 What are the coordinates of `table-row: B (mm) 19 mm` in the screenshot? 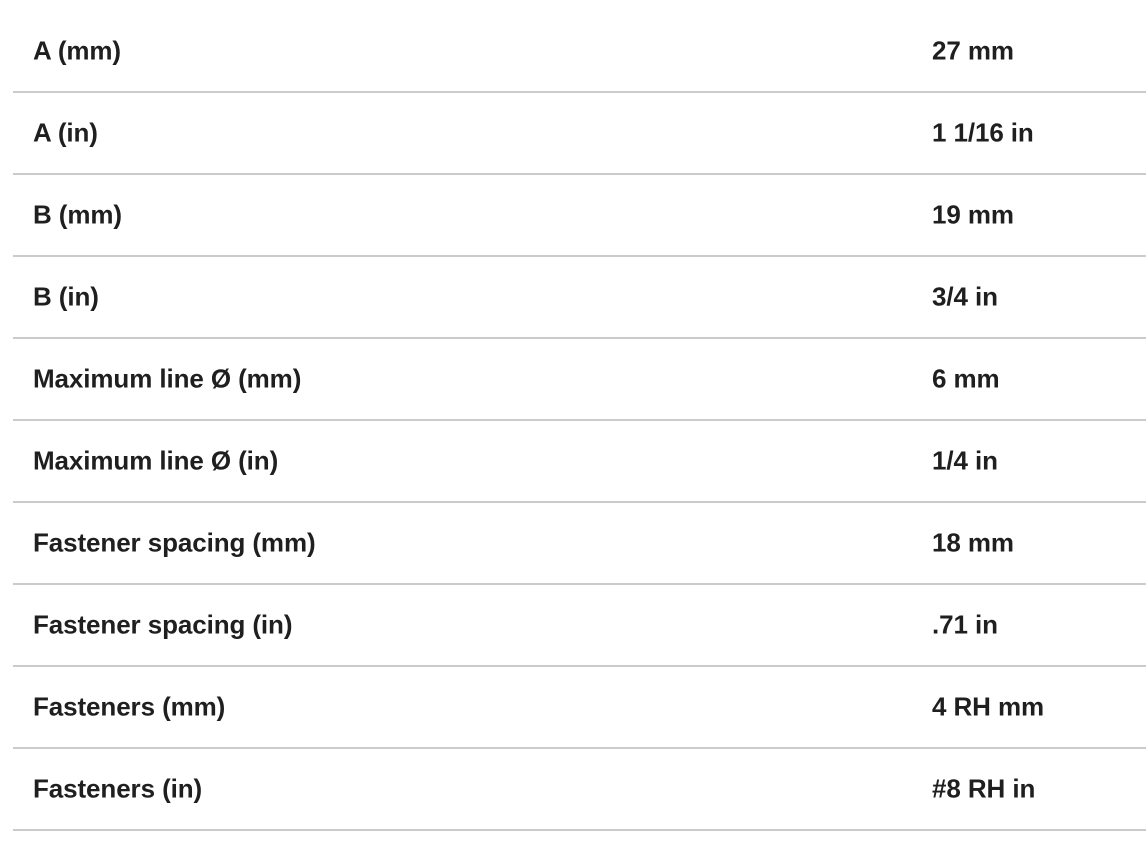 It's located at (579, 216).